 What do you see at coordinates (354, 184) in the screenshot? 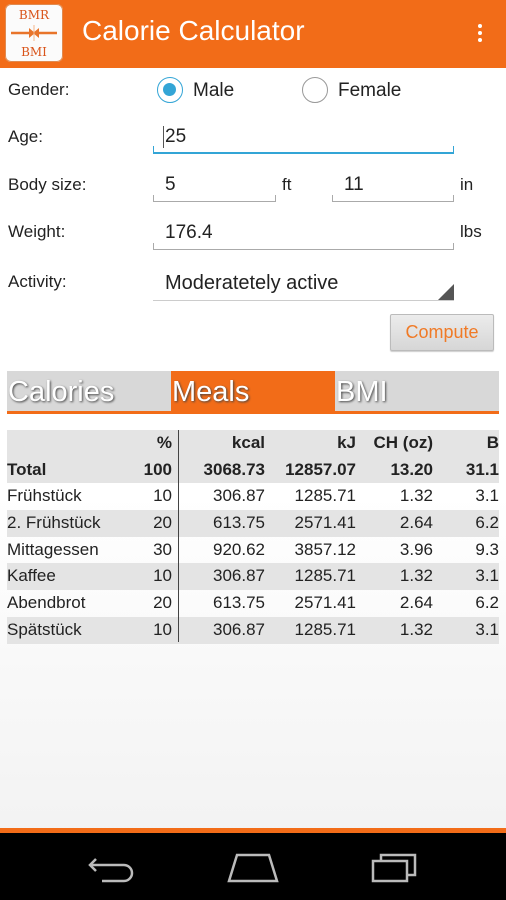
I see `inches-value: 11` at bounding box center [354, 184].